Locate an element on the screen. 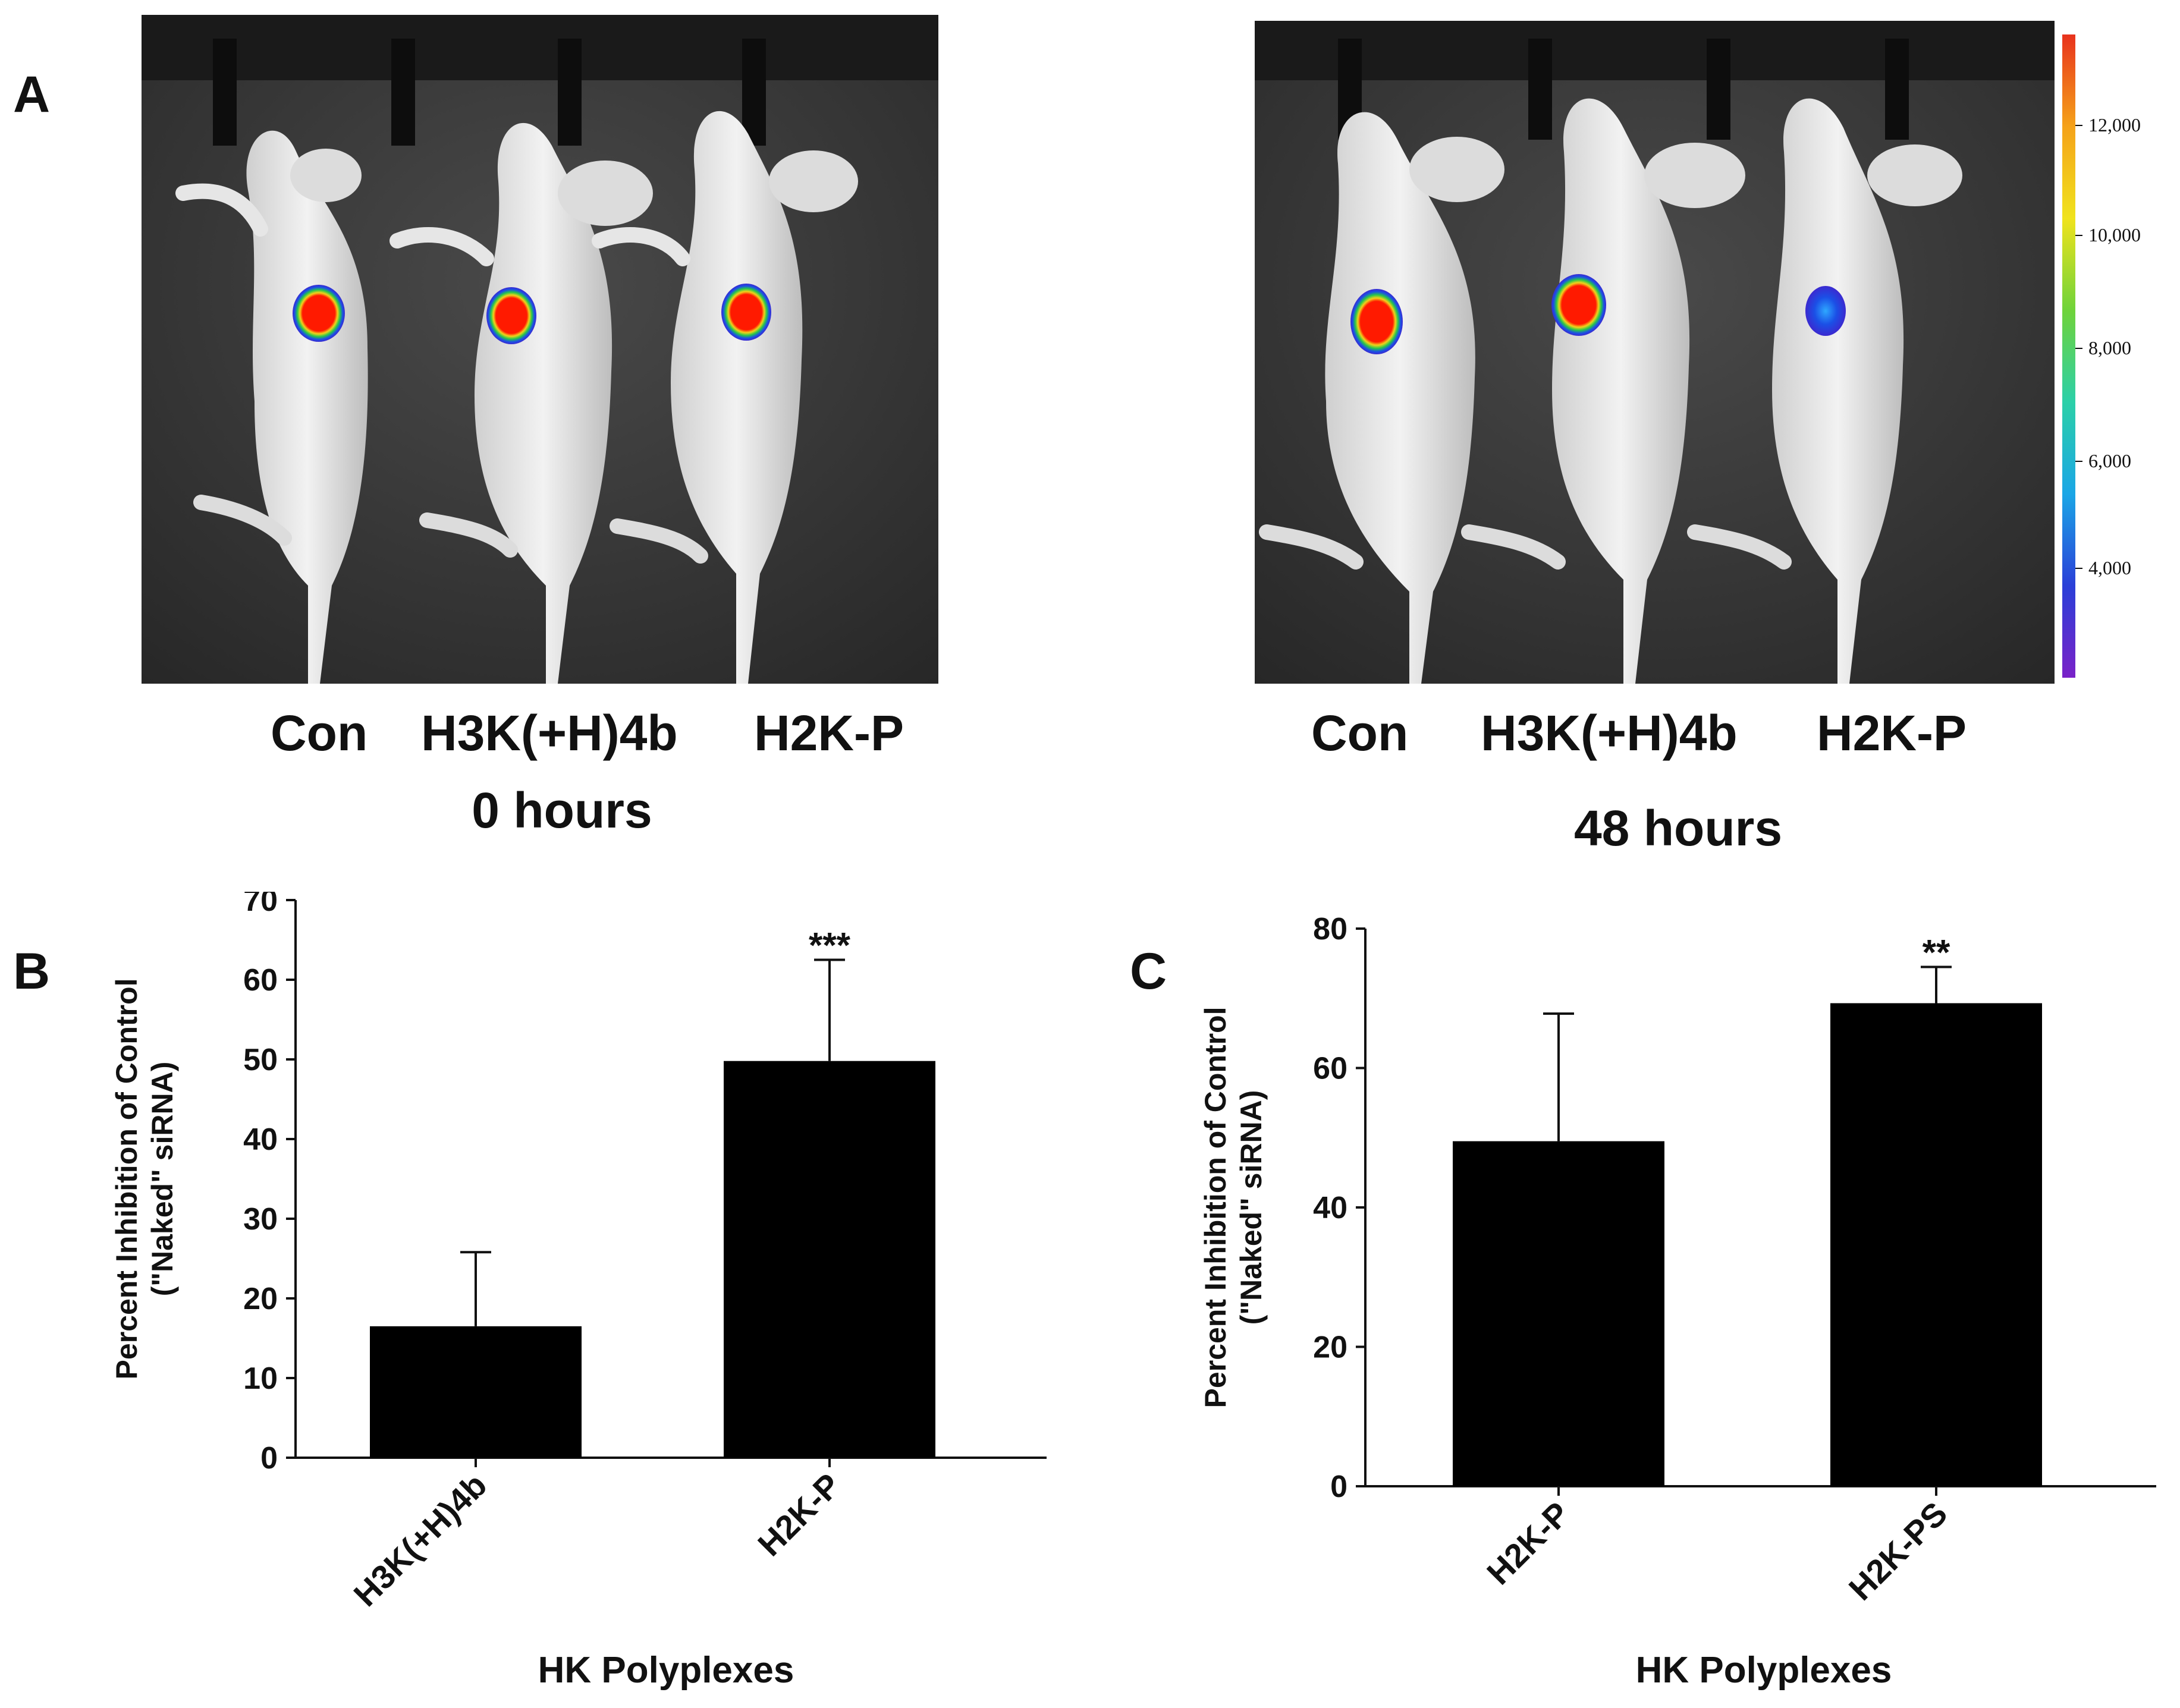 The width and height of the screenshot is (2180, 1708). colorbar-gradient is located at coordinates (2068, 356).